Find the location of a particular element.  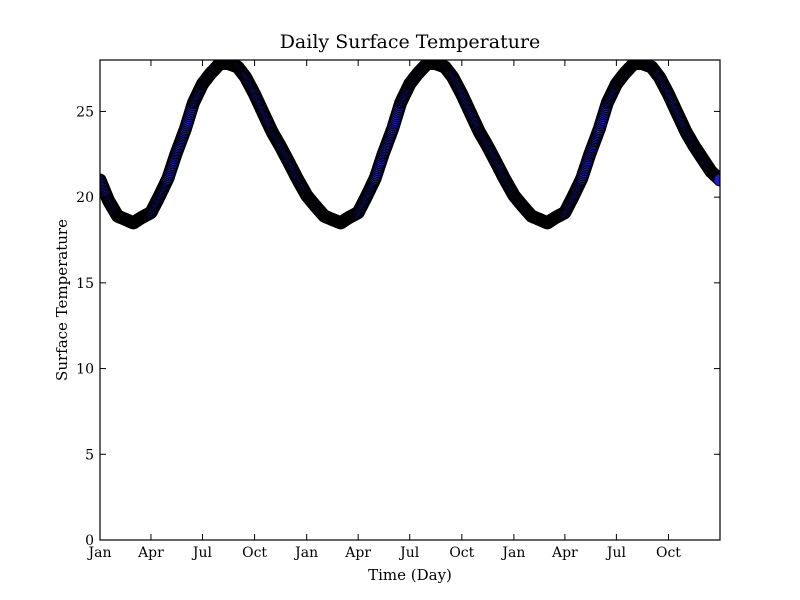

y-tick-label: 0 is located at coordinates (89, 541).